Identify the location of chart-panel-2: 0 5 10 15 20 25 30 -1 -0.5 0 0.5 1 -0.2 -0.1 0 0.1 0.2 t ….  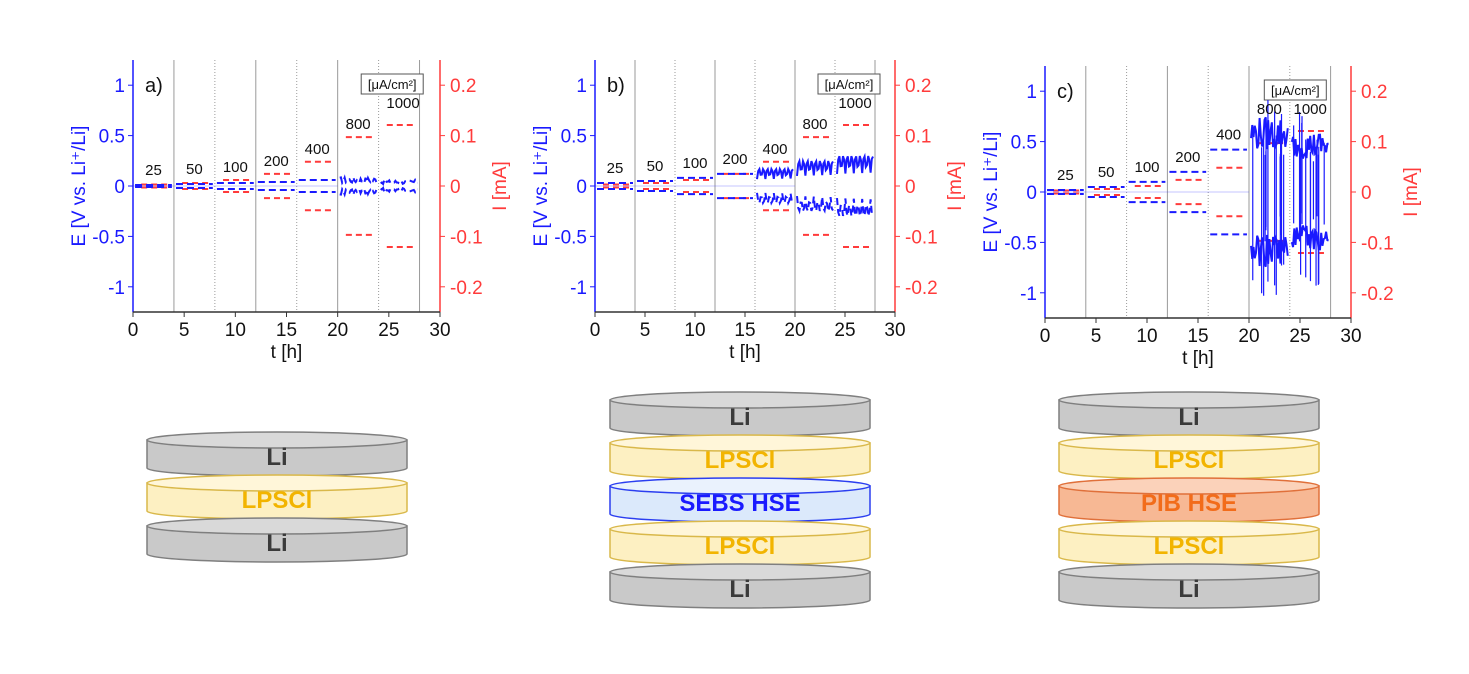
(748, 211).